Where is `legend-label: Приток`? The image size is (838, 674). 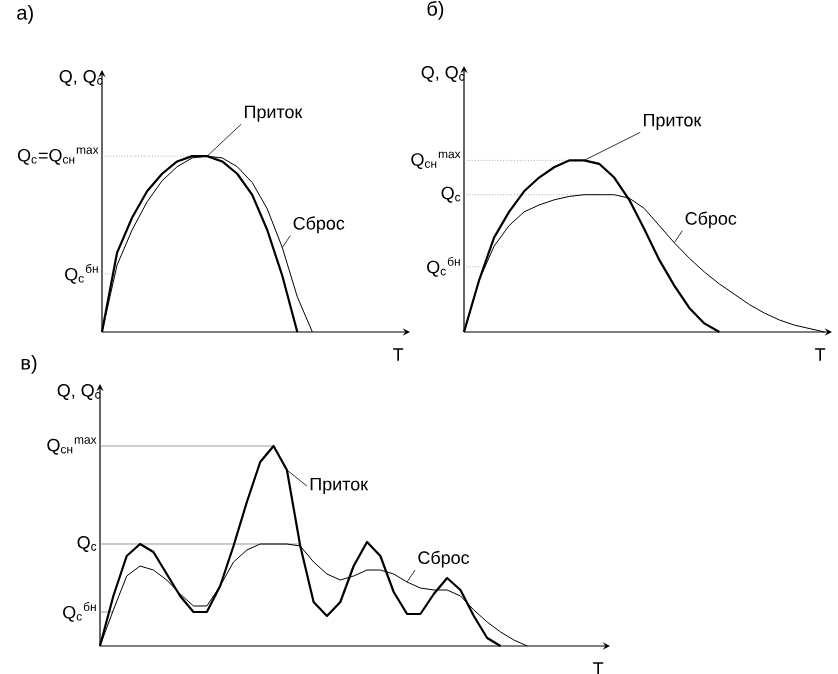
legend-label: Приток is located at coordinates (339, 486).